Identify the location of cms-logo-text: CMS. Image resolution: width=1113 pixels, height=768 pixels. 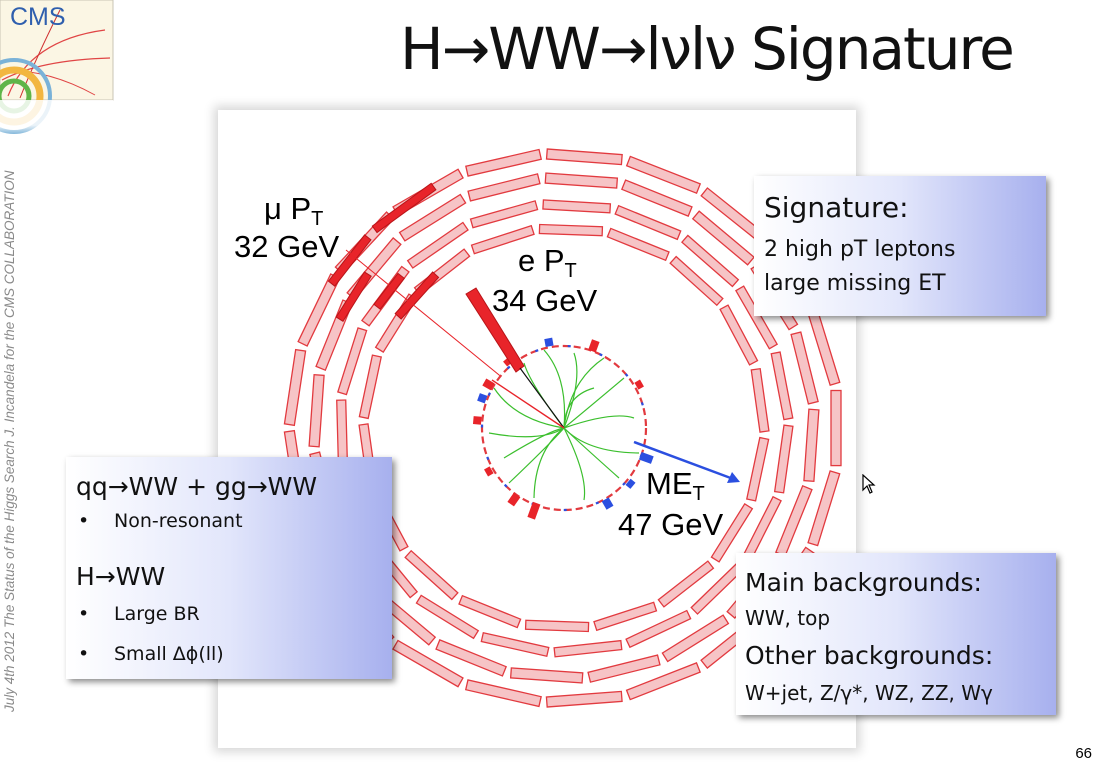
(38, 17).